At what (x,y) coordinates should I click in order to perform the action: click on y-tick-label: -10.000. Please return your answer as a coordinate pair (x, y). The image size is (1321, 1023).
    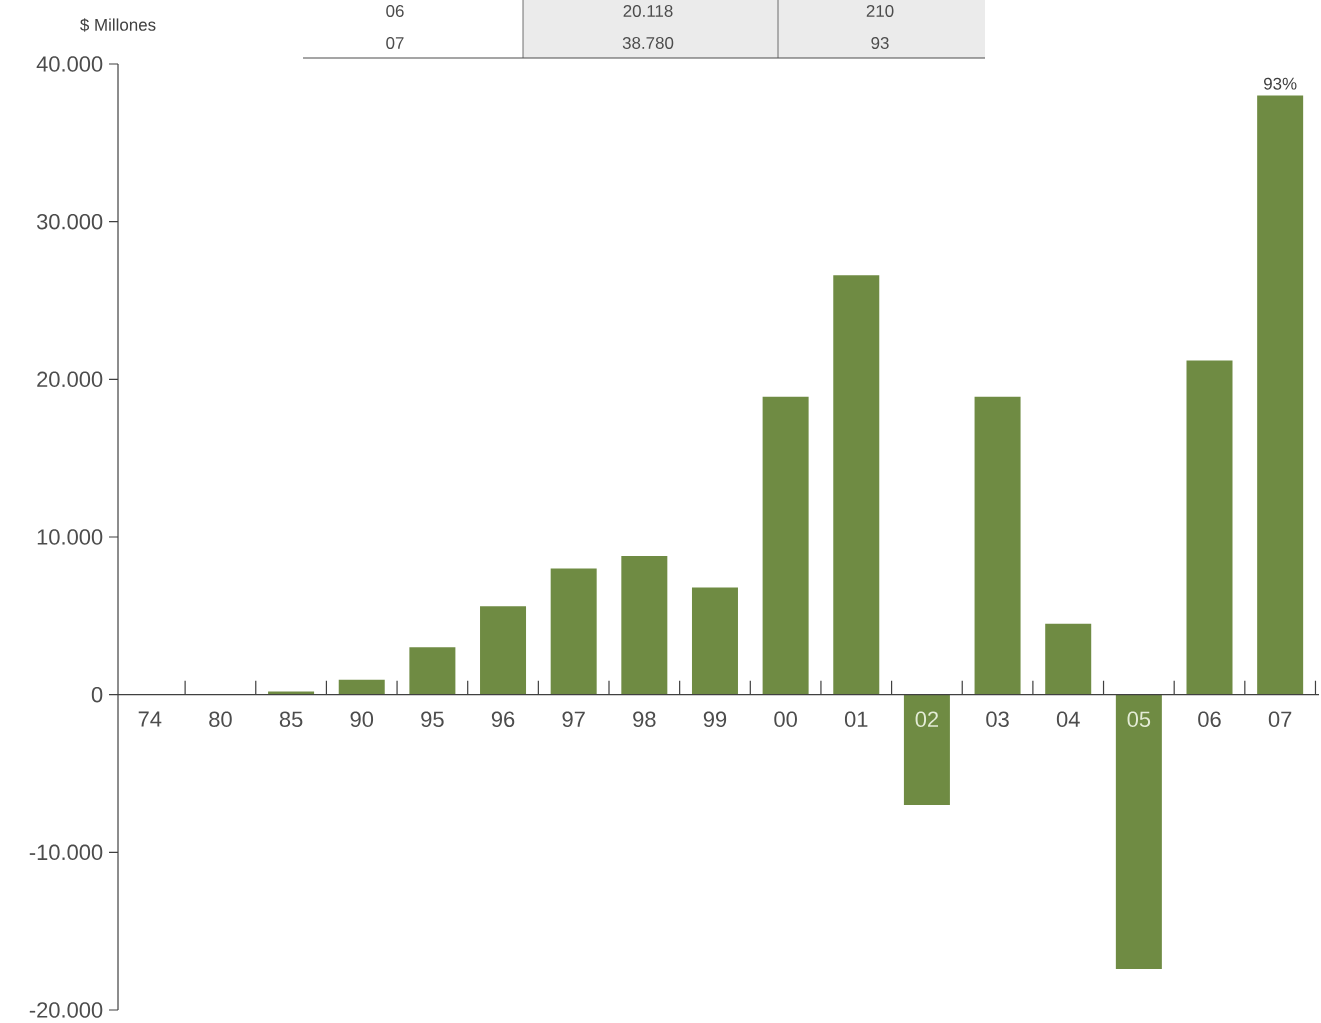
    Looking at the image, I should click on (66, 852).